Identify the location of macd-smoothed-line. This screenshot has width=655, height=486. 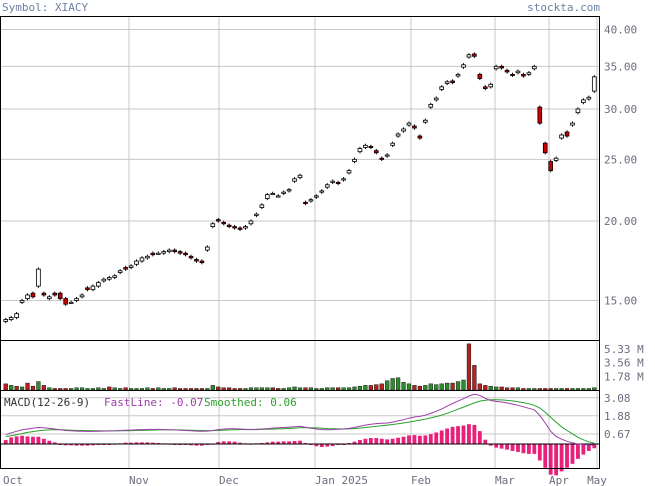
(300, 421).